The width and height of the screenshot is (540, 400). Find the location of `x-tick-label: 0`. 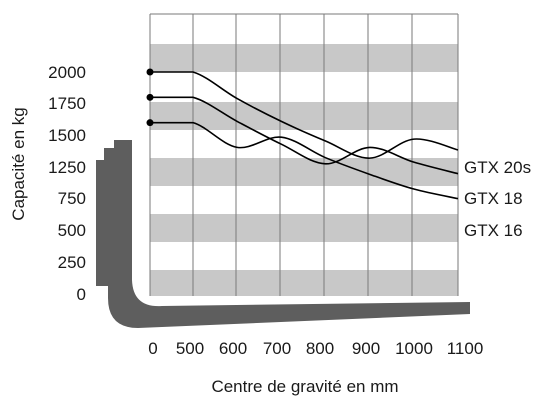

x-tick-label: 0 is located at coordinates (152, 348).